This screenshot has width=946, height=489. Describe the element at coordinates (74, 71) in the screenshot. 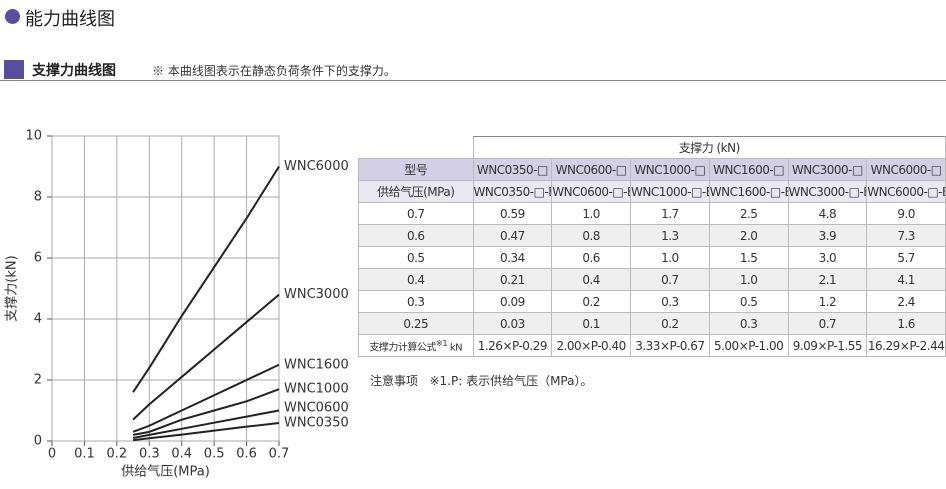

I see `section-title: 支撑力曲线图` at that location.